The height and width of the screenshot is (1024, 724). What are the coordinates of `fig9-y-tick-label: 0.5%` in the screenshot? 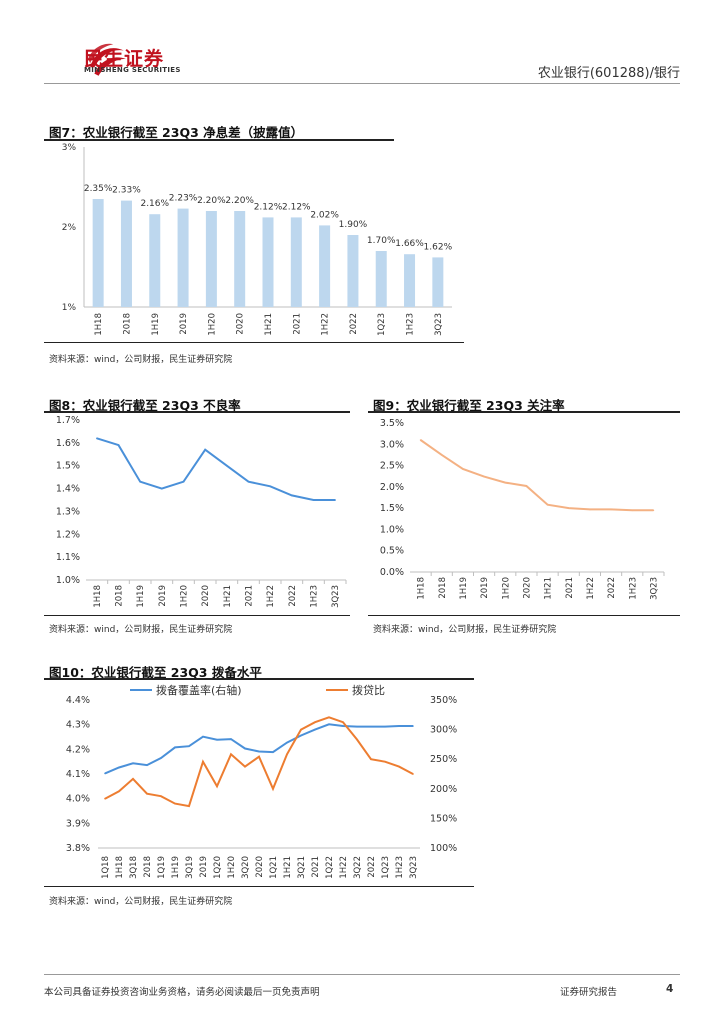 It's located at (392, 551).